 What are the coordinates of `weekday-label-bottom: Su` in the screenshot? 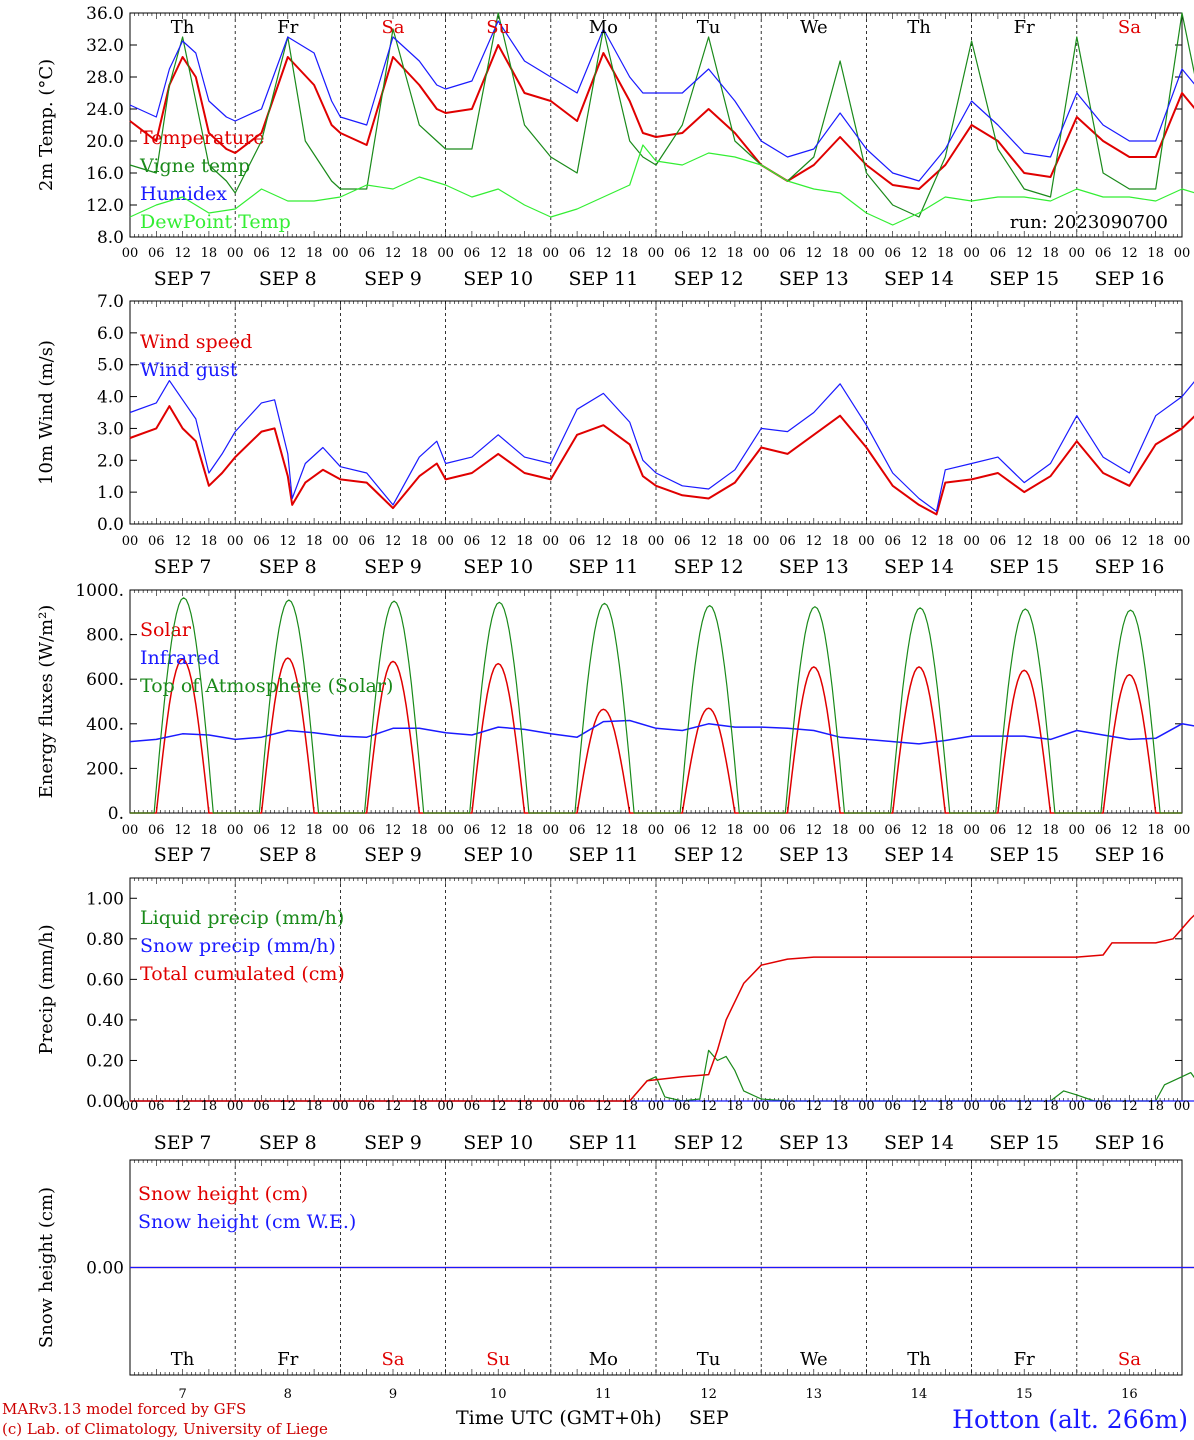 It's located at (498, 1359).